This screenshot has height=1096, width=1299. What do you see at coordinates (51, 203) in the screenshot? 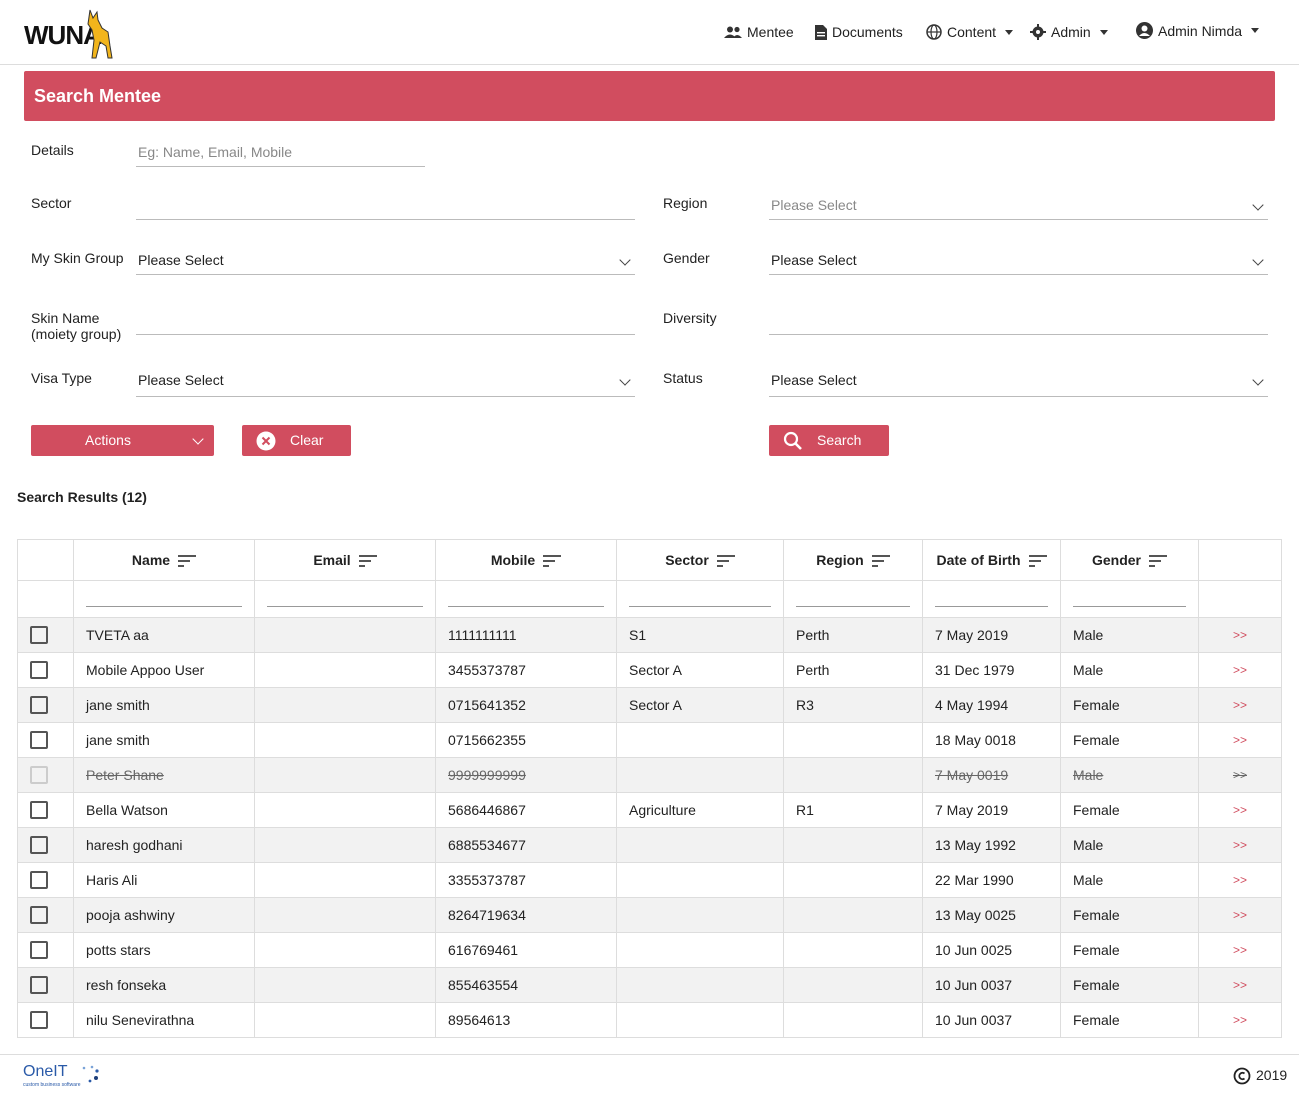
I see `field-label: Sector` at bounding box center [51, 203].